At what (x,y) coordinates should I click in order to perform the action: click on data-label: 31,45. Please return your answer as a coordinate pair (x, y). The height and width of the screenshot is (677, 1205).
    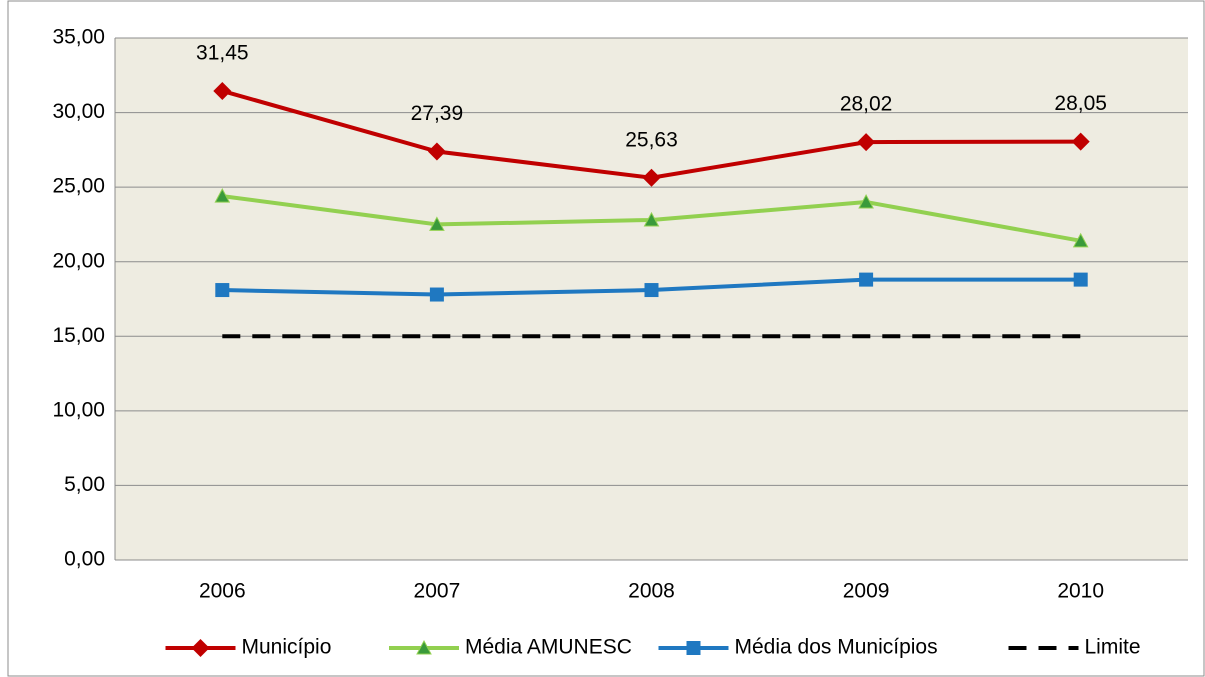
    Looking at the image, I should click on (222, 52).